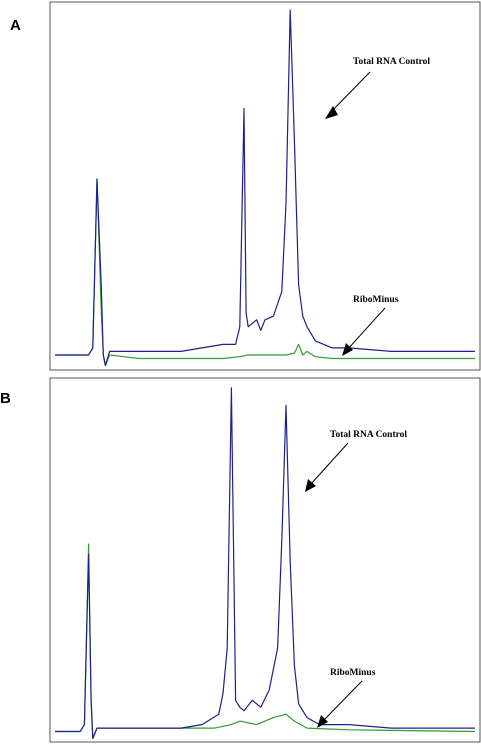 This screenshot has height=752, width=481. I want to click on panel-b-ribominus-label: RiboMinus, so click(353, 673).